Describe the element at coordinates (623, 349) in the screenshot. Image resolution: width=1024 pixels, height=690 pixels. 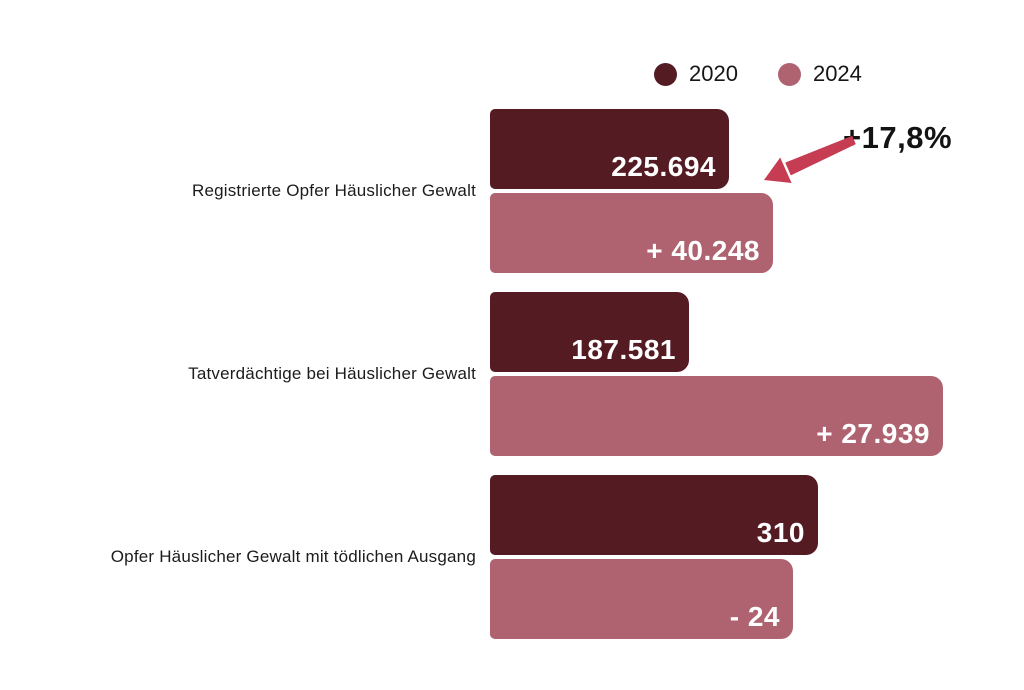
I see `bar-value-2020: 187.581` at that location.